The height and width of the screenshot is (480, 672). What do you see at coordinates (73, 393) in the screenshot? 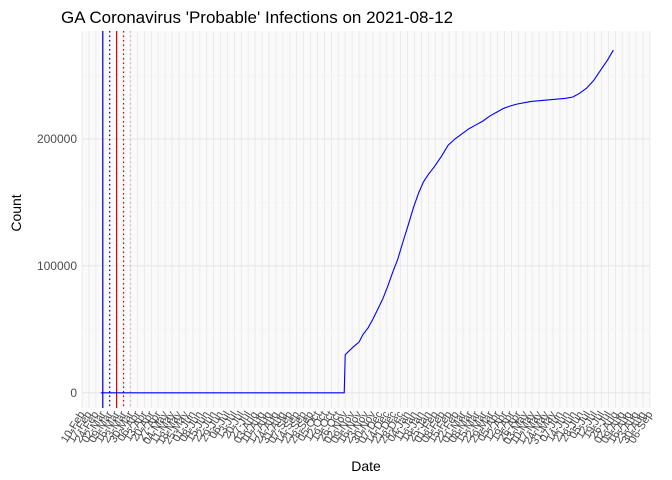
I see `y-tick-label: 0` at bounding box center [73, 393].